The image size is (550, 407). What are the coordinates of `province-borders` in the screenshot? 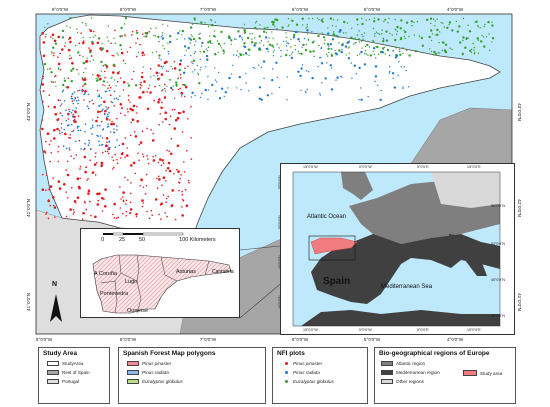 It's located at (155, 284).